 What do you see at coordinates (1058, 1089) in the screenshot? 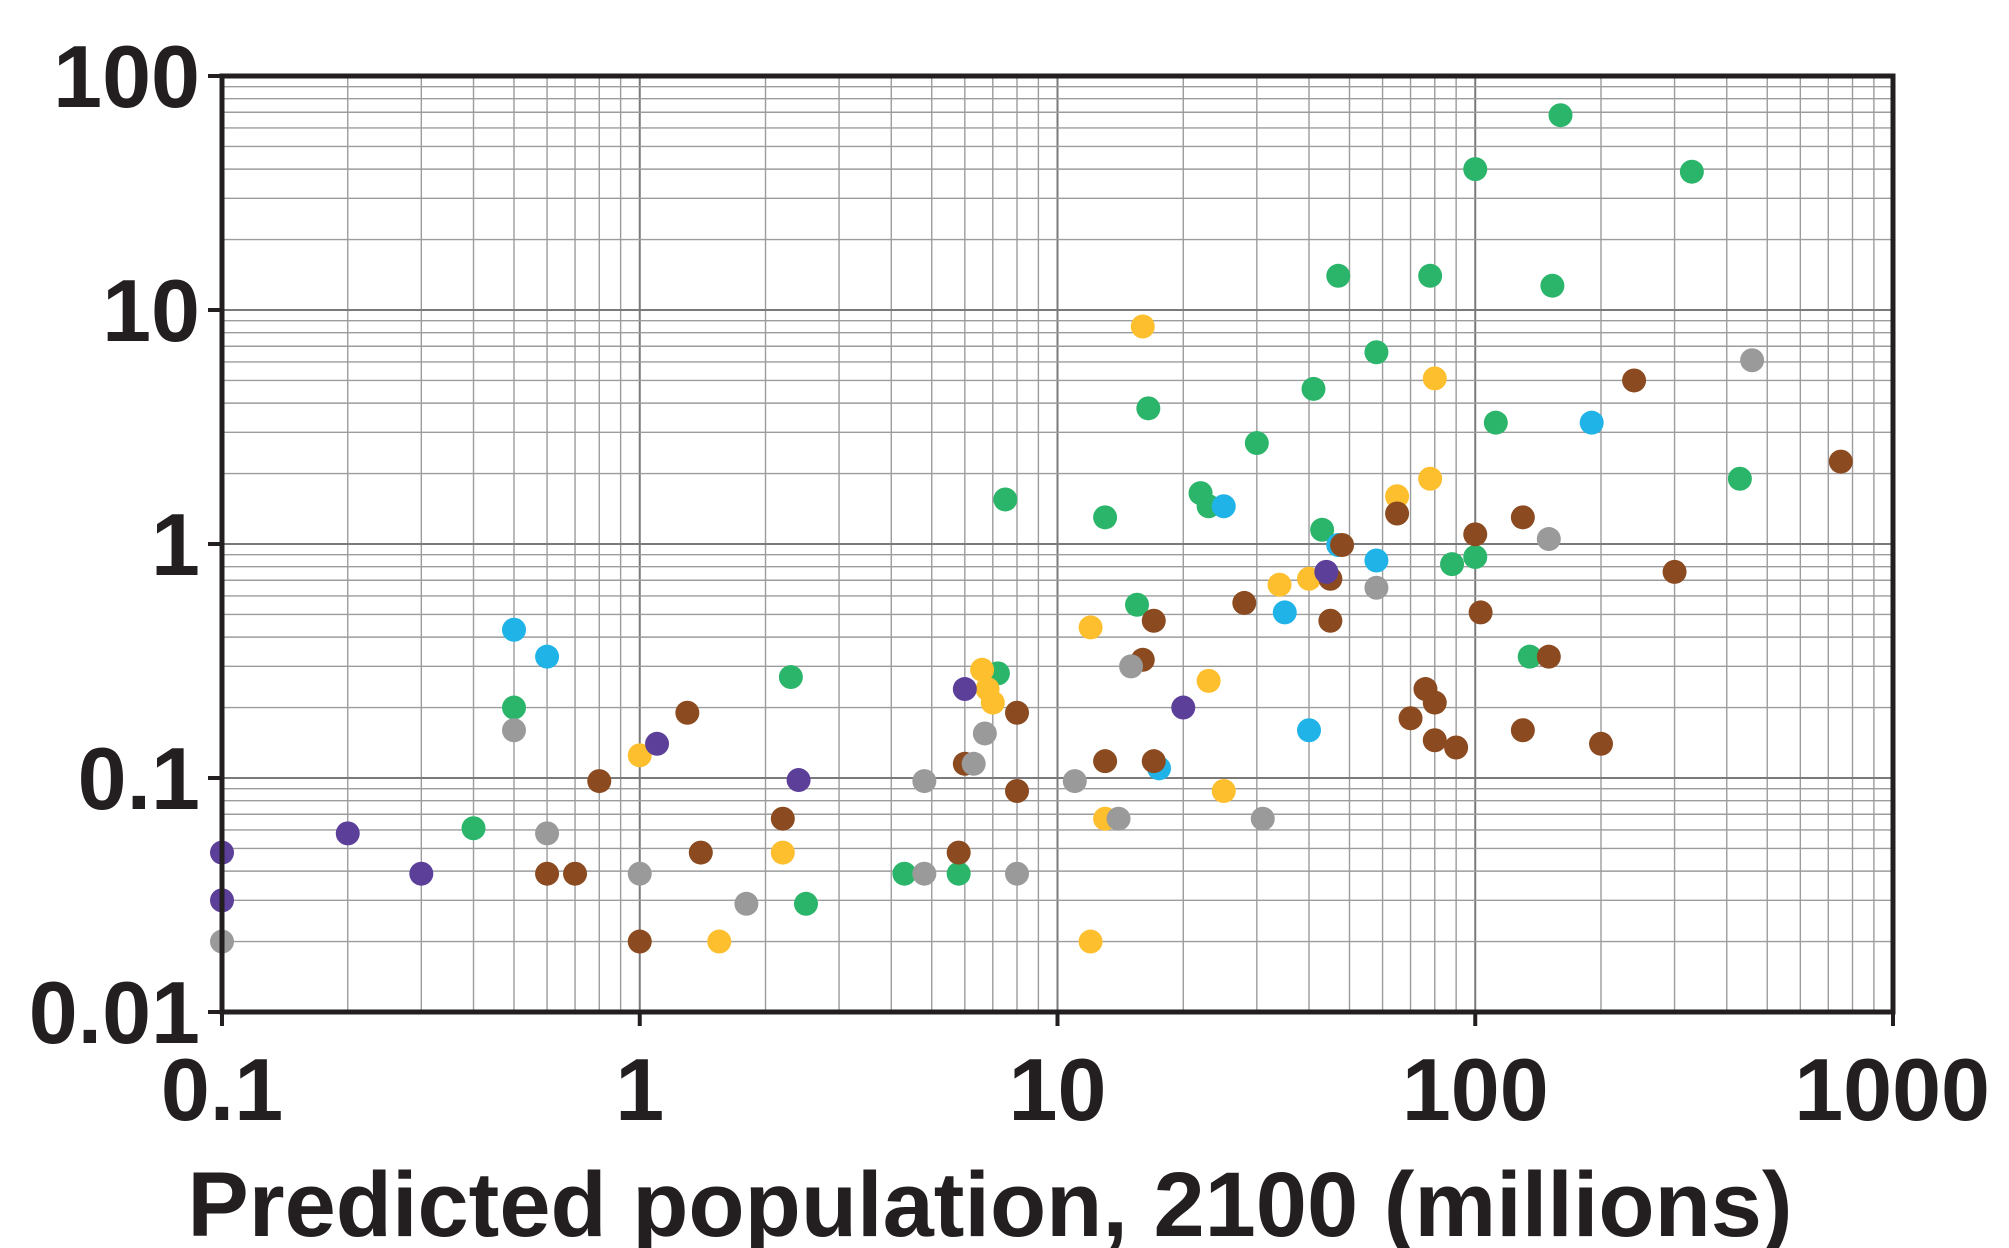
I see `x-tick-label: 10` at bounding box center [1058, 1089].